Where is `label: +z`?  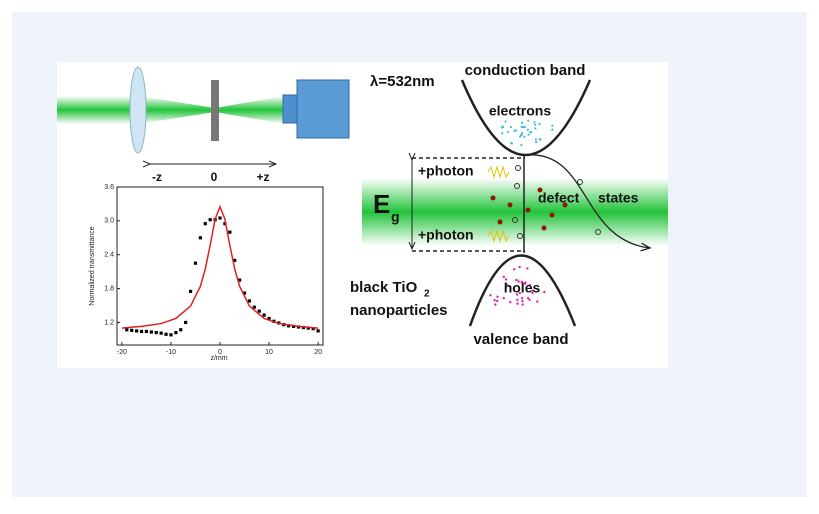 label: +z is located at coordinates (262, 177).